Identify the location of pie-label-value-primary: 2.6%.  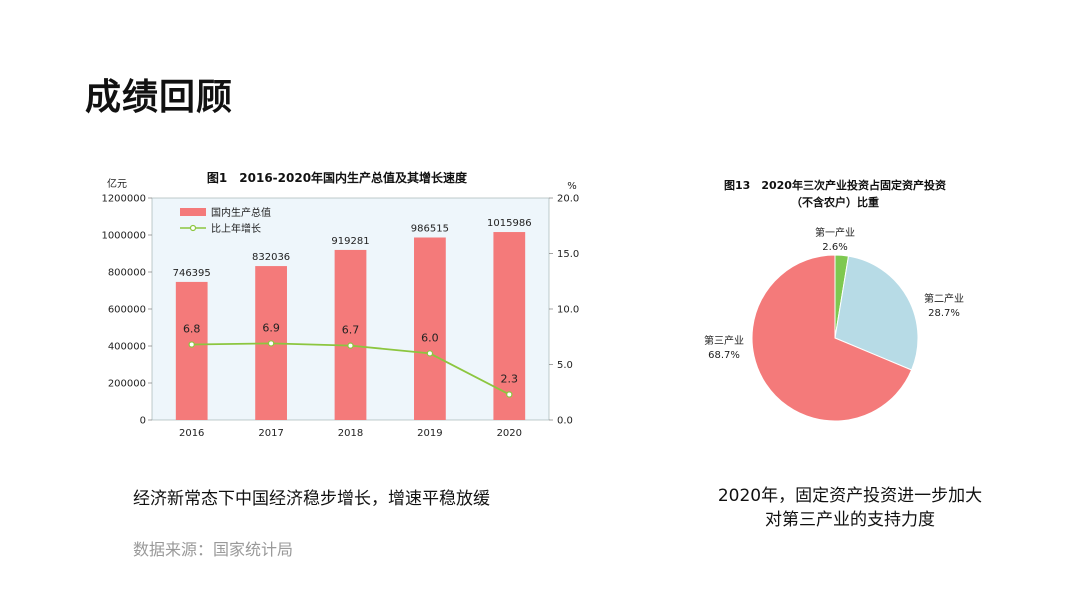
(834, 247).